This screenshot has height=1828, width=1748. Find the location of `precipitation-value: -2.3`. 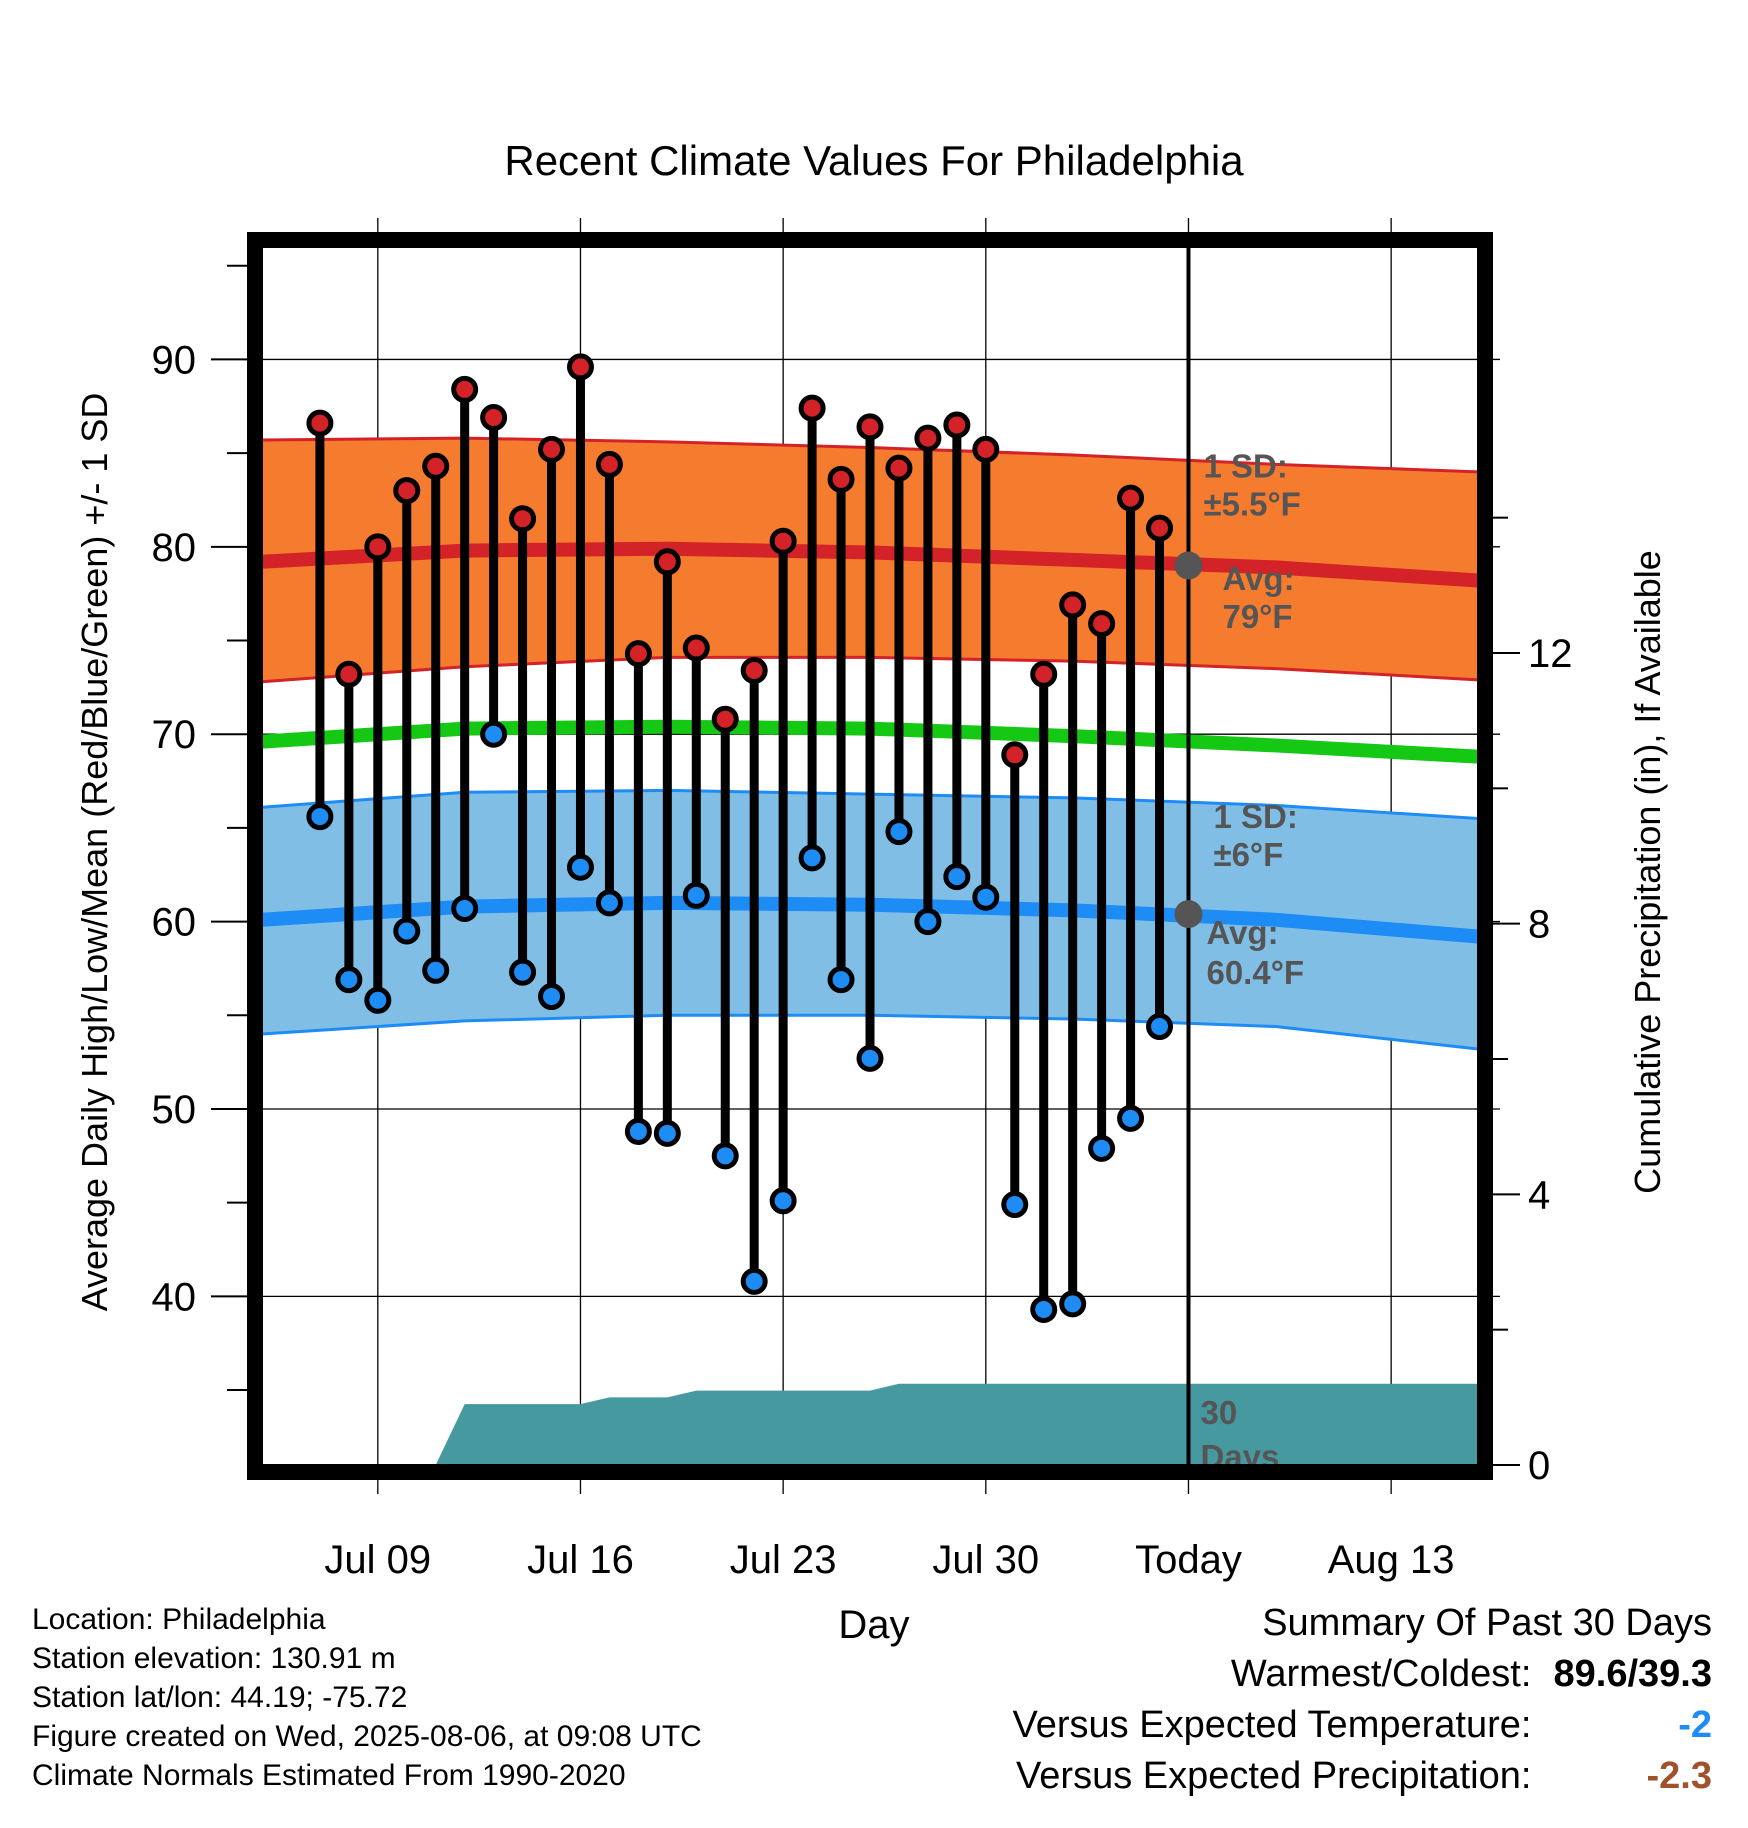

precipitation-value: -2.3 is located at coordinates (1679, 1776).